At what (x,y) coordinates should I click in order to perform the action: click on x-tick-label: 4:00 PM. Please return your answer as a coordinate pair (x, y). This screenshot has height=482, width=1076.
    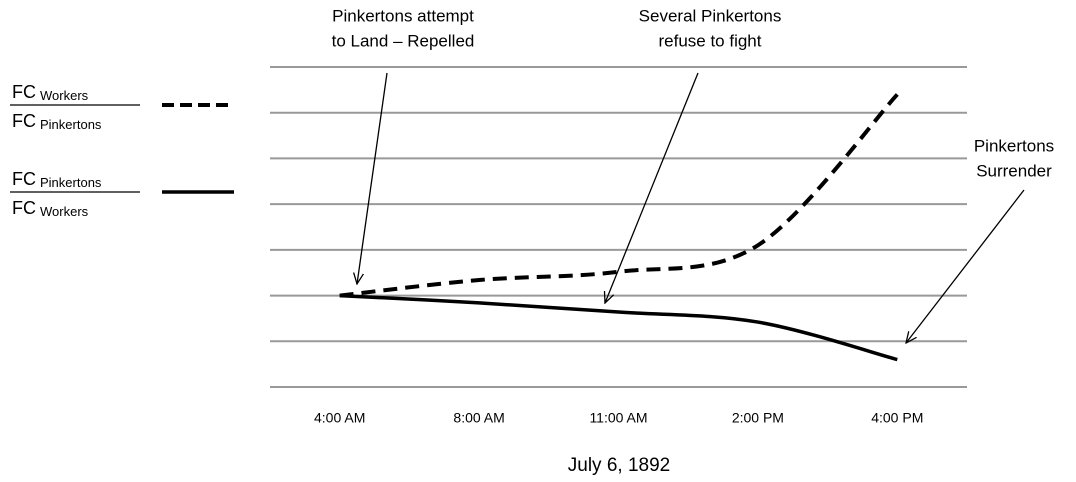
    Looking at the image, I should click on (897, 418).